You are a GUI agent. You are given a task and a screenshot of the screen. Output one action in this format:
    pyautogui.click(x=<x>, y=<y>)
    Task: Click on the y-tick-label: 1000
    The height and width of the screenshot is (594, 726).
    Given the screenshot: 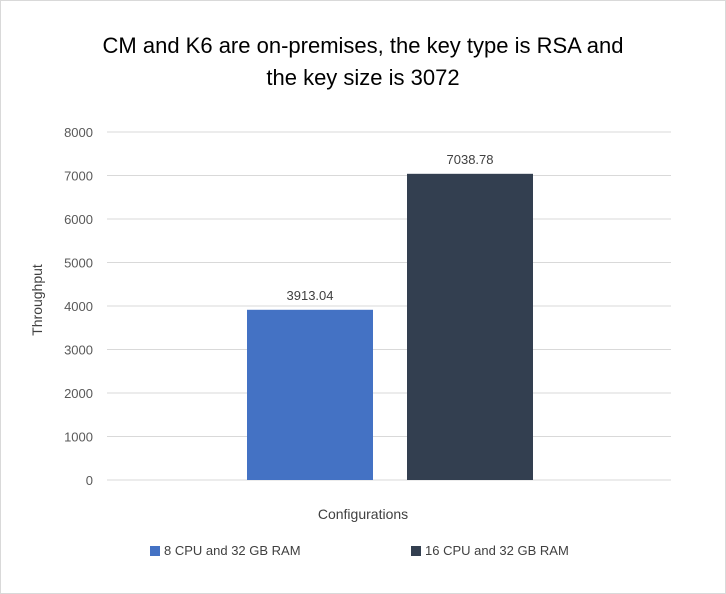 What is the action you would take?
    pyautogui.click(x=78, y=437)
    